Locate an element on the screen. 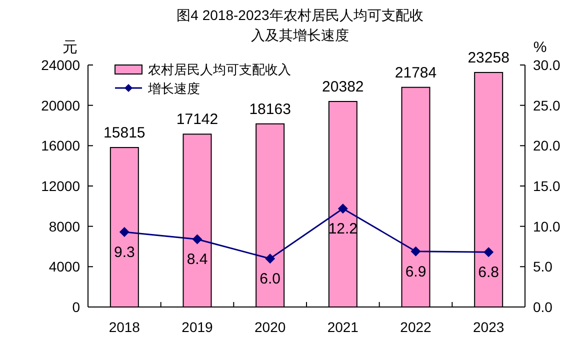  x-tick-label: 2019 is located at coordinates (198, 327).